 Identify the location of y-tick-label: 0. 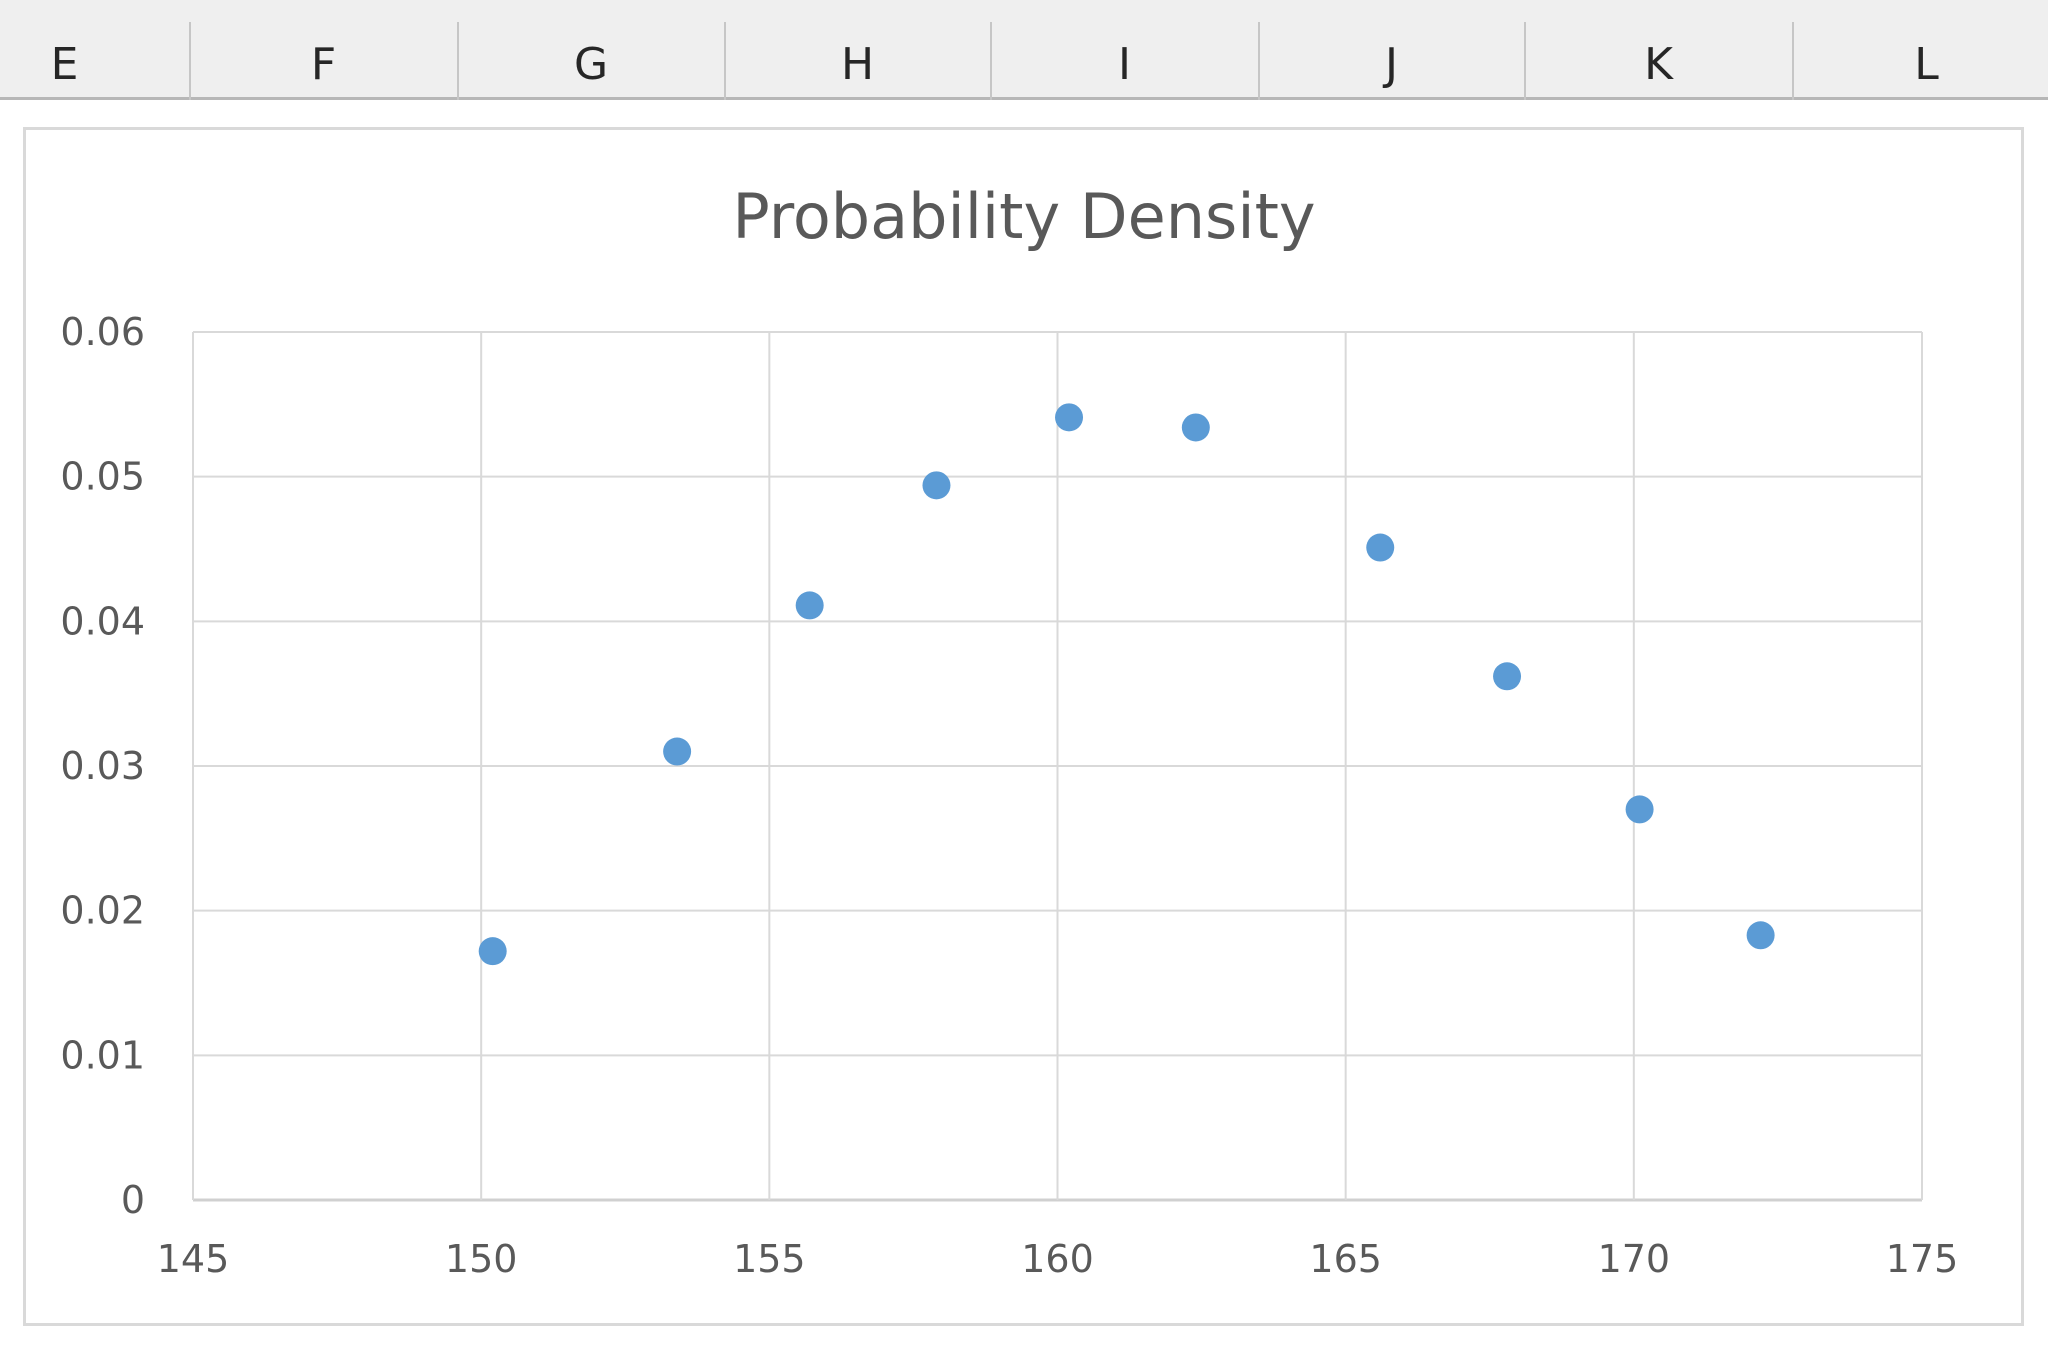
(133, 1200).